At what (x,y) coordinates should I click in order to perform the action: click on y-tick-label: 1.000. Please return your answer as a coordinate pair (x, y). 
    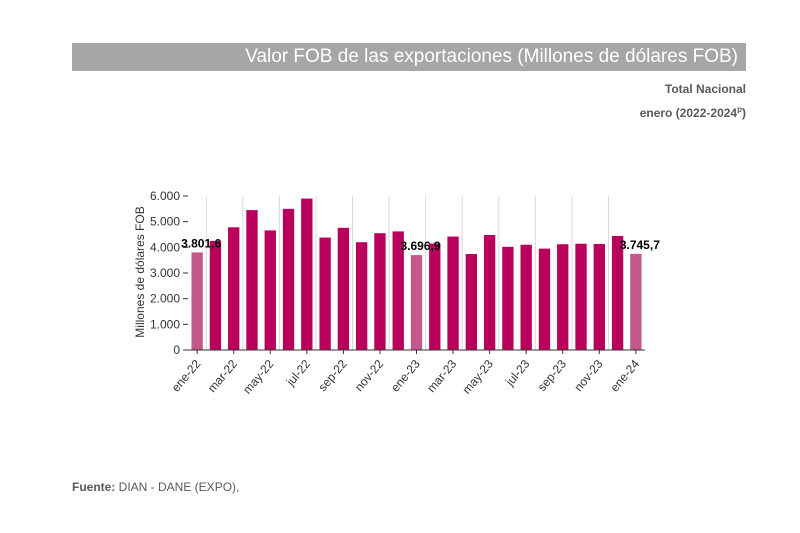
    Looking at the image, I should click on (165, 324).